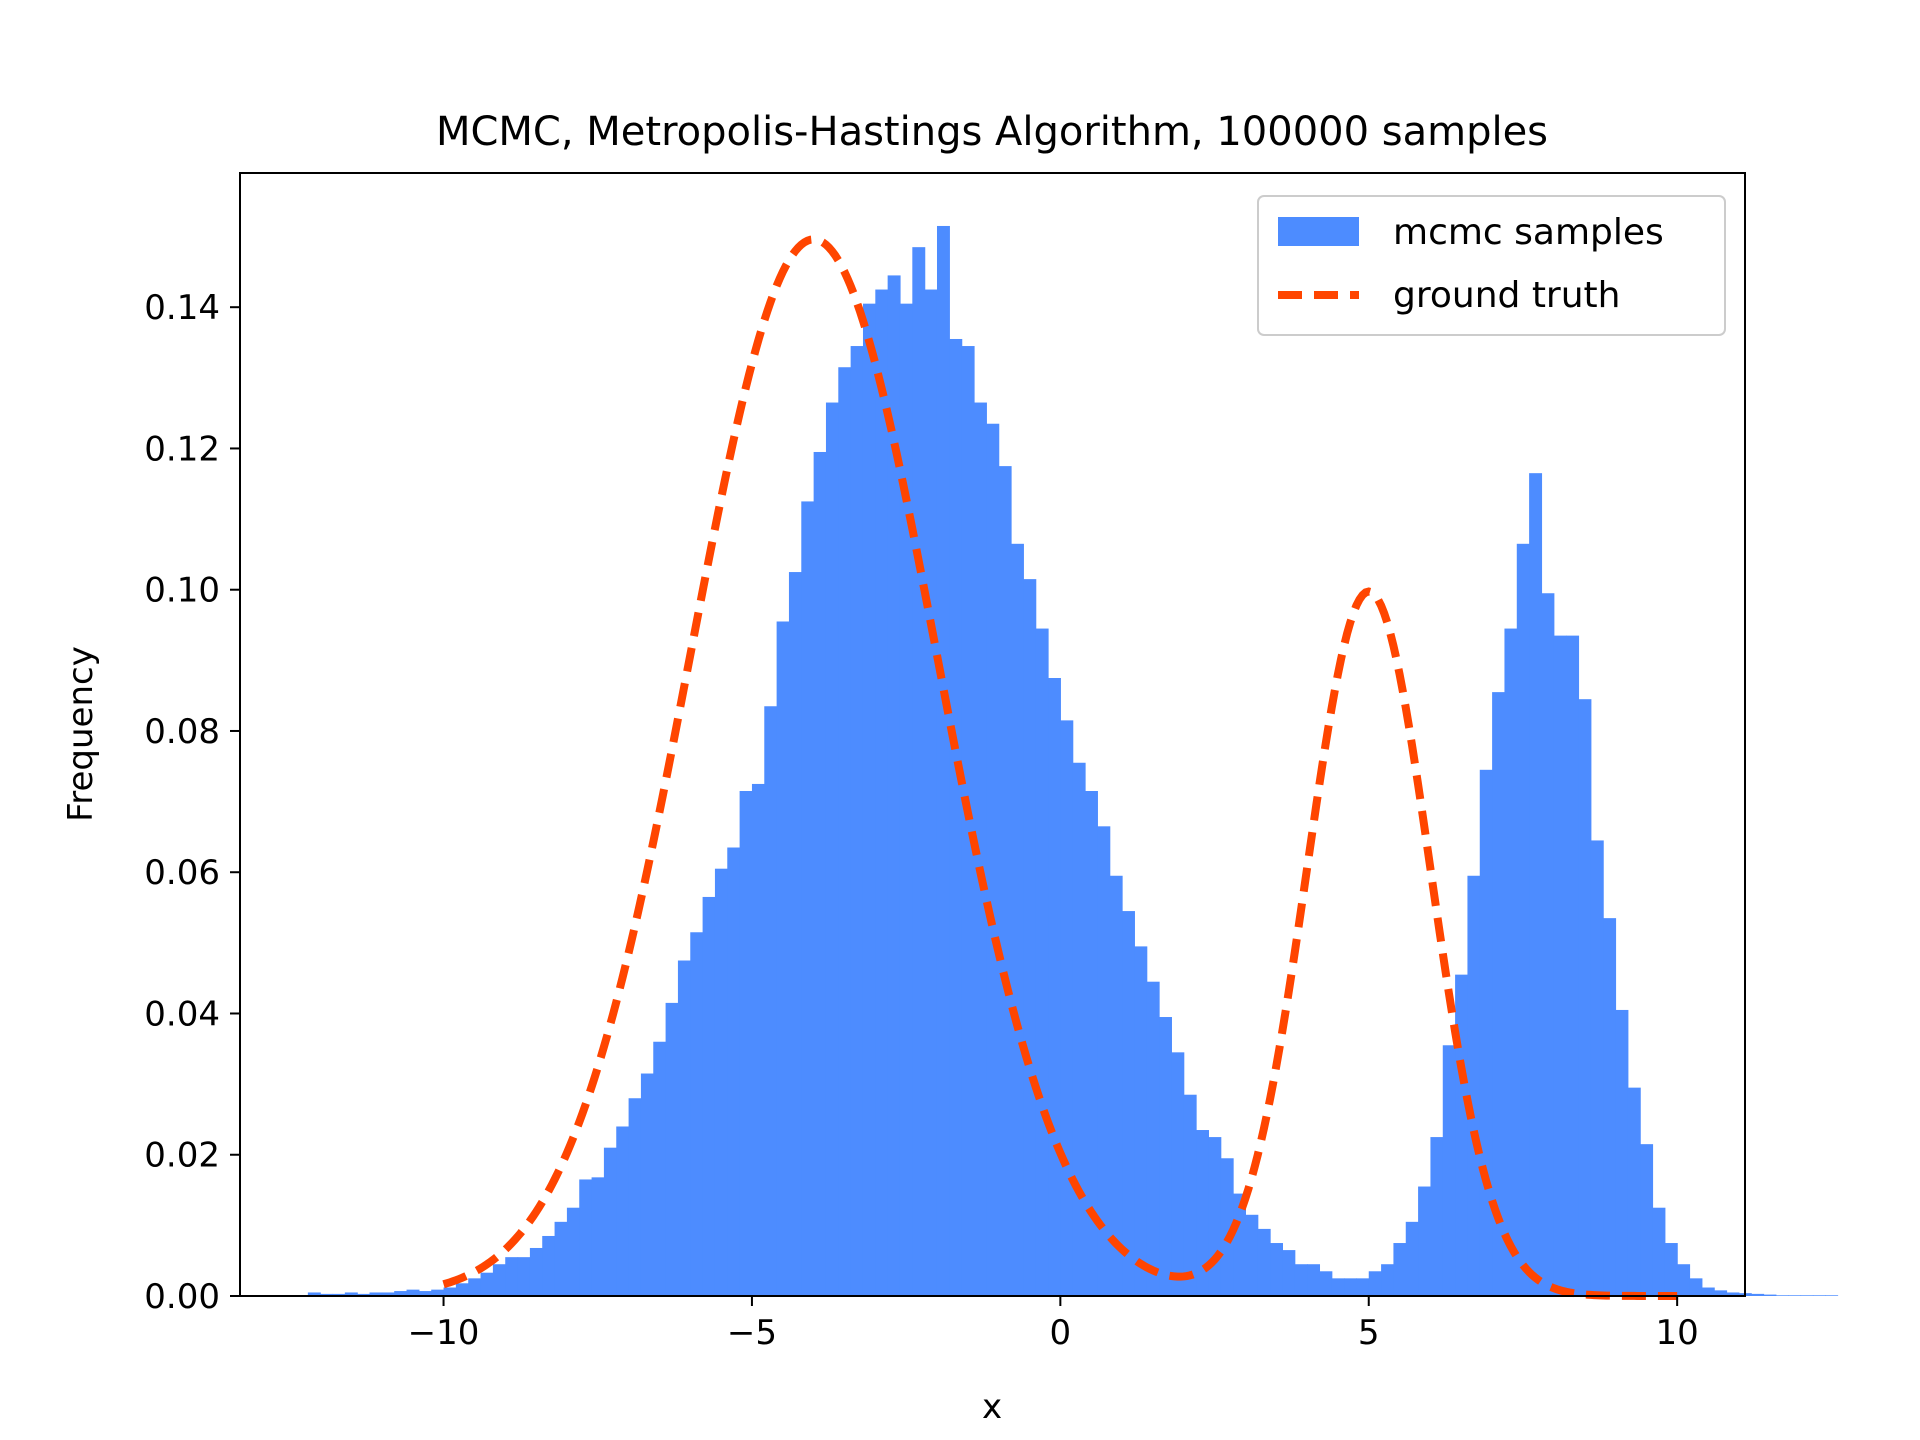 Image resolution: width=1920 pixels, height=1440 pixels. What do you see at coordinates (182, 449) in the screenshot?
I see `y-tick-label: 0.12` at bounding box center [182, 449].